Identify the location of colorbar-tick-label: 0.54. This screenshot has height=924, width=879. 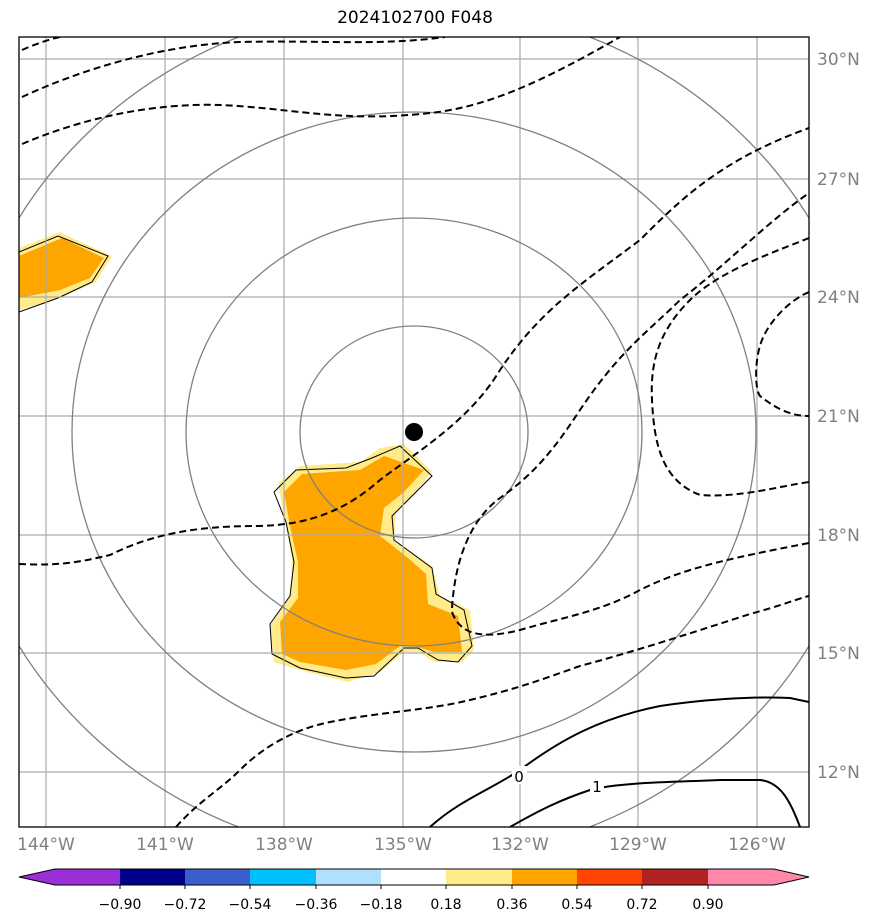
(576, 905).